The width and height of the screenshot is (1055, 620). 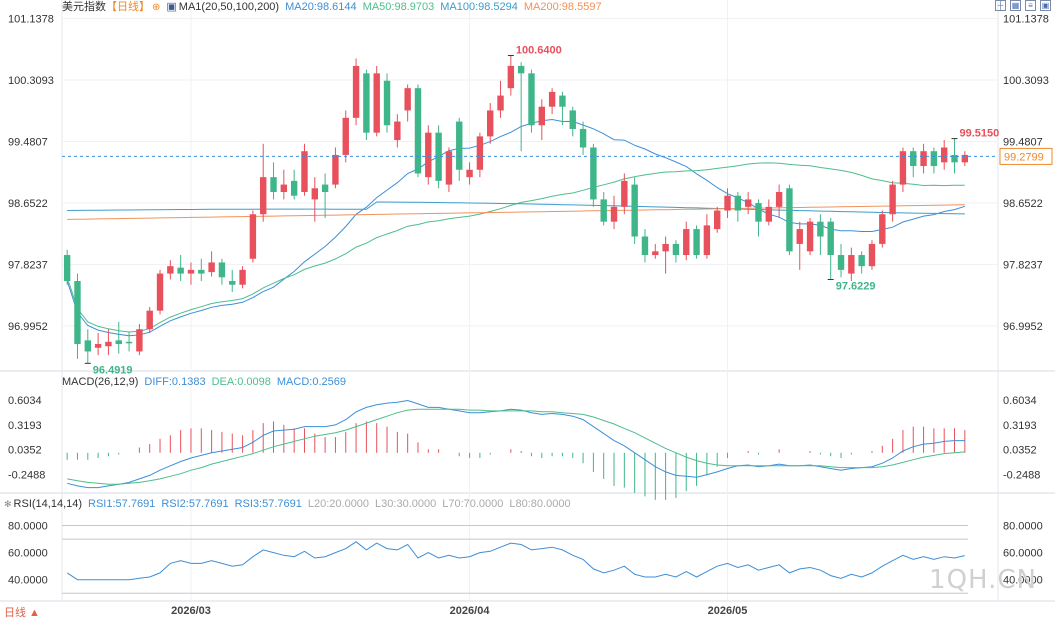 What do you see at coordinates (156, 7) in the screenshot?
I see `gear-icon: ⊕` at bounding box center [156, 7].